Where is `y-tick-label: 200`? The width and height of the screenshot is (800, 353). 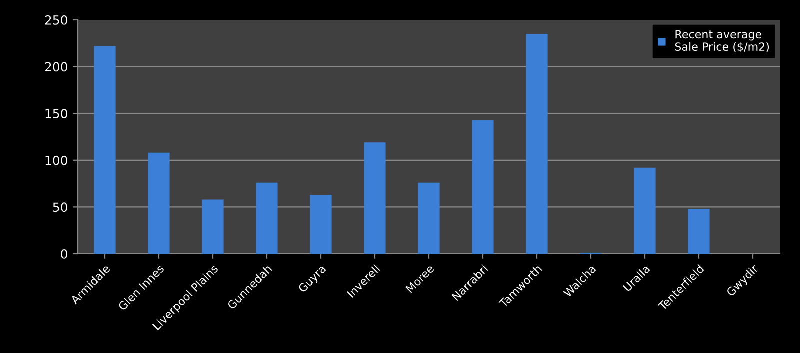 y-tick-label: 200 is located at coordinates (56, 67).